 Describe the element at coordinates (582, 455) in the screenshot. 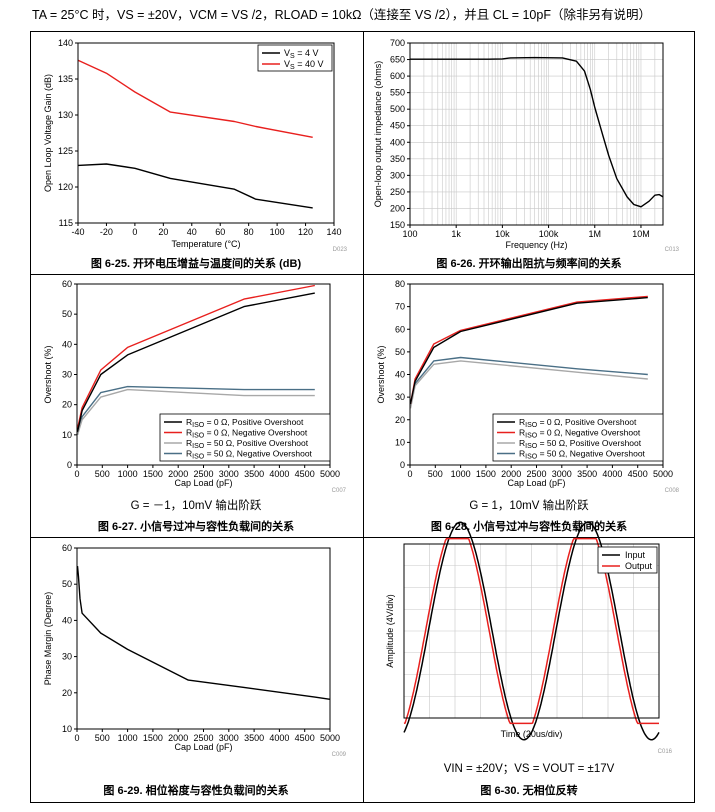

I see `fig6-28-legend-label: RISO = 50 Ω, Negative Overshoot` at that location.